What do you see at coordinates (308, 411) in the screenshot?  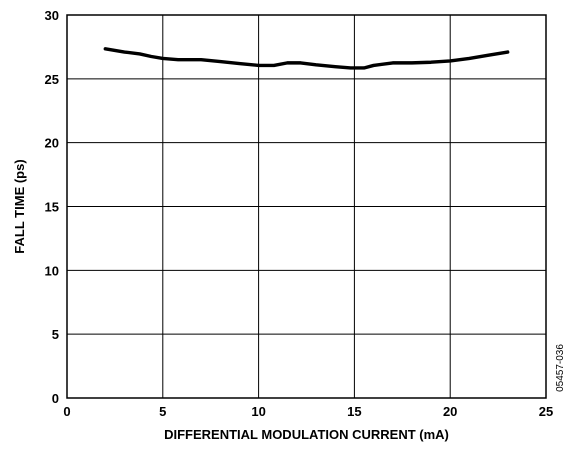 I see `x-axis-tick-labels: 0 5 10 15 20 25` at bounding box center [308, 411].